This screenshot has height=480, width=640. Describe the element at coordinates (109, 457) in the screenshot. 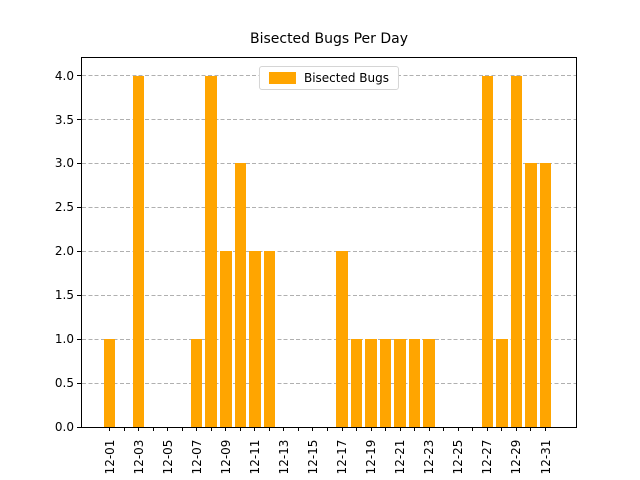

I see `x-axis-label: 12-01` at that location.